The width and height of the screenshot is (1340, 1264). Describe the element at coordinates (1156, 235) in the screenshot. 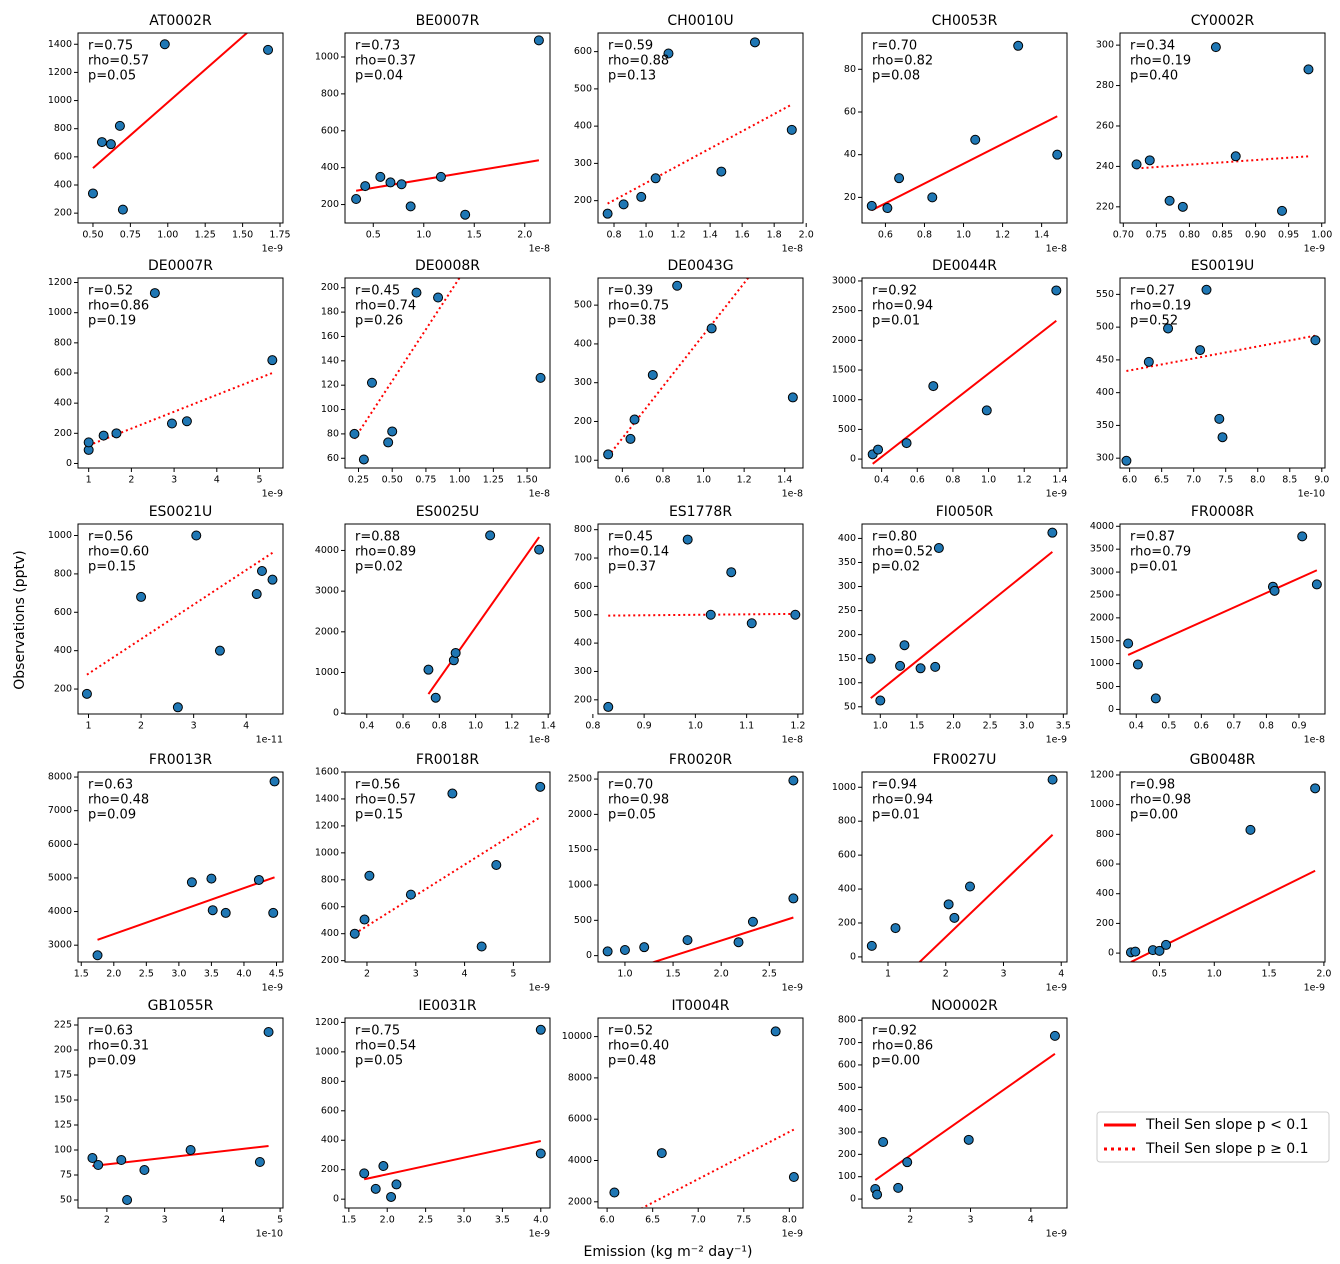

I see `x-tick-label: 0.75` at that location.